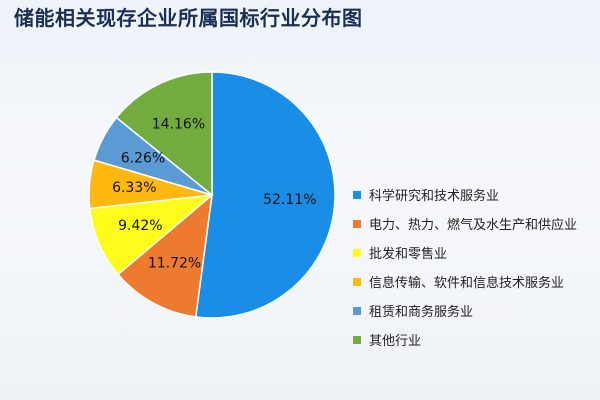 The height and width of the screenshot is (400, 600). I want to click on slice-label: 6.26%, so click(143, 159).